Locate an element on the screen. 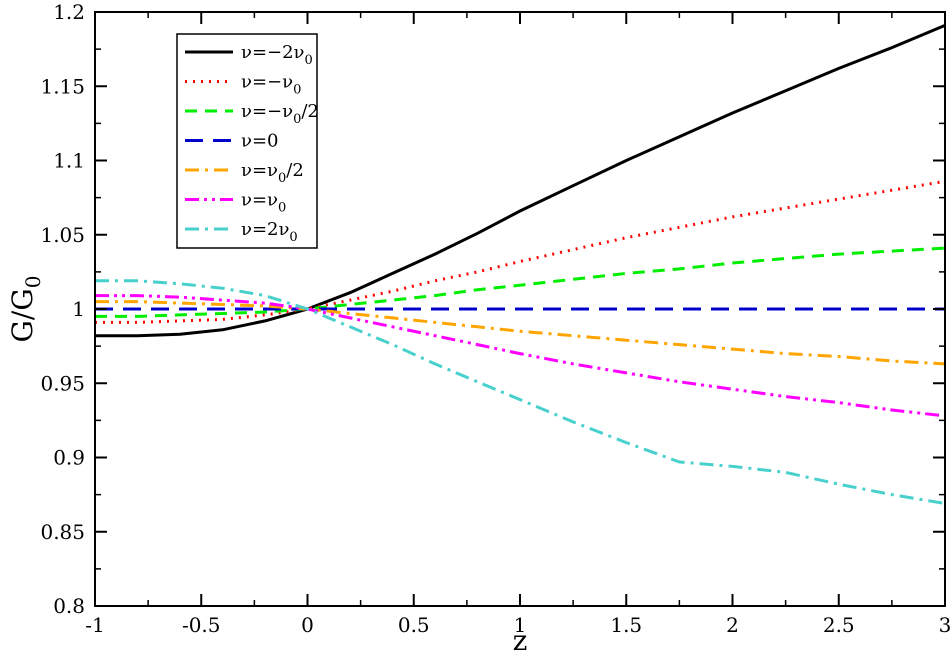 The height and width of the screenshot is (656, 952). y-axis-title-main: G/G is located at coordinates (22, 315).